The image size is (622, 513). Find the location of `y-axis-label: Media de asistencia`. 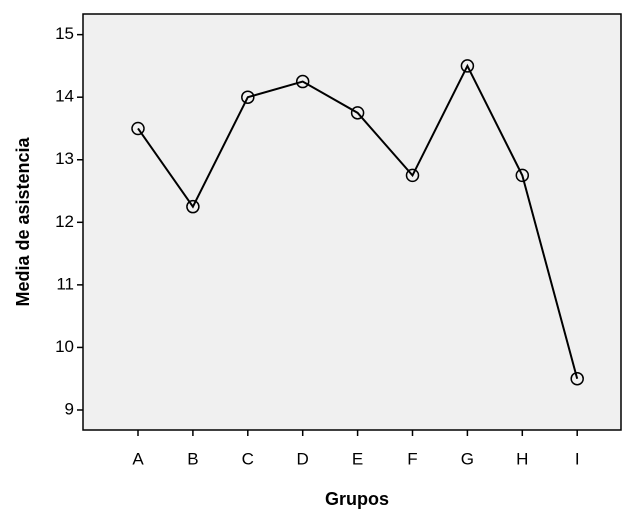

y-axis-label: Media de asistencia is located at coordinates (23, 221).